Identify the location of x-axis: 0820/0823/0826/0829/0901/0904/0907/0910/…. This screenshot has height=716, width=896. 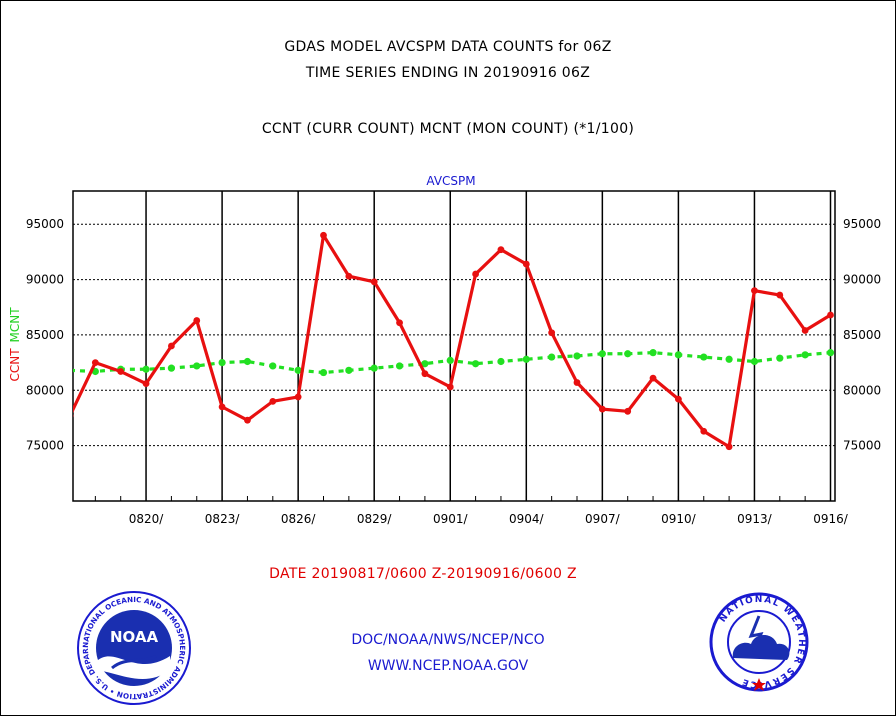
(471, 511).